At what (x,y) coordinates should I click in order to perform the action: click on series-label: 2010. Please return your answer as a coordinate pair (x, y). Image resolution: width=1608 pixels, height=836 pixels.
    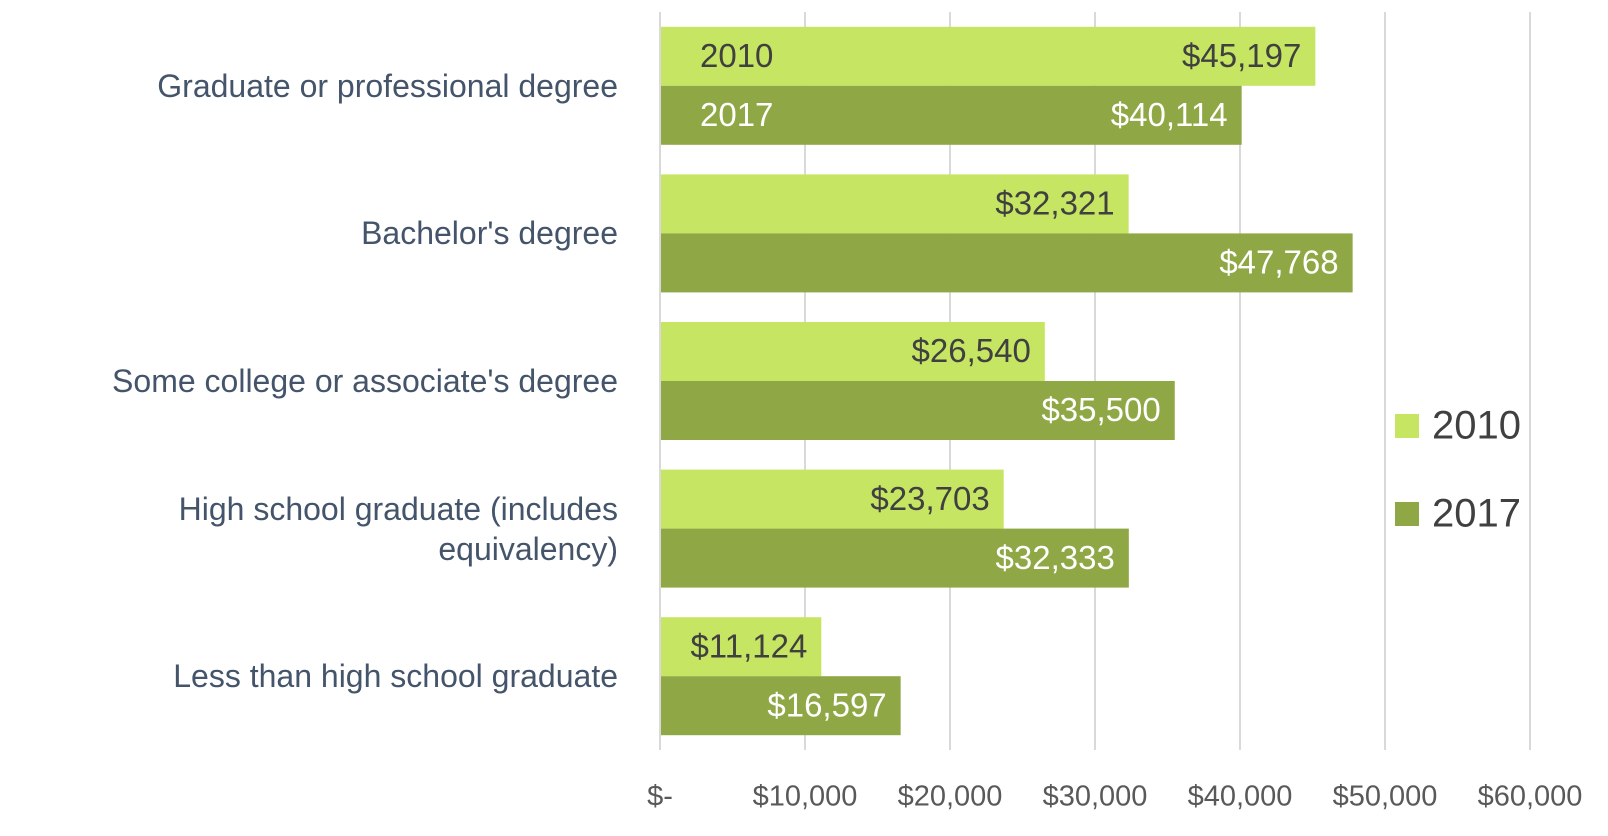
    Looking at the image, I should click on (736, 55).